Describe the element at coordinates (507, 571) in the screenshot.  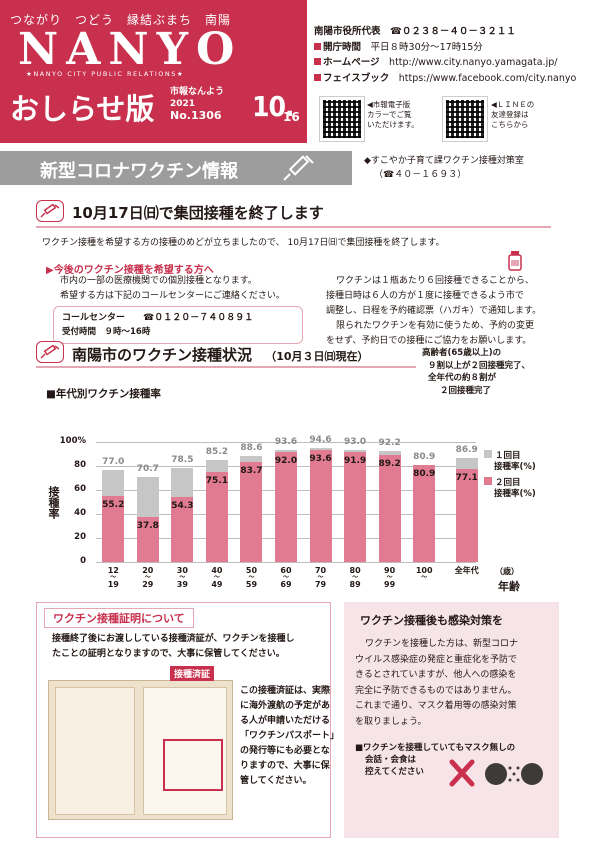
I see `x-axis-unit: （歳）` at that location.